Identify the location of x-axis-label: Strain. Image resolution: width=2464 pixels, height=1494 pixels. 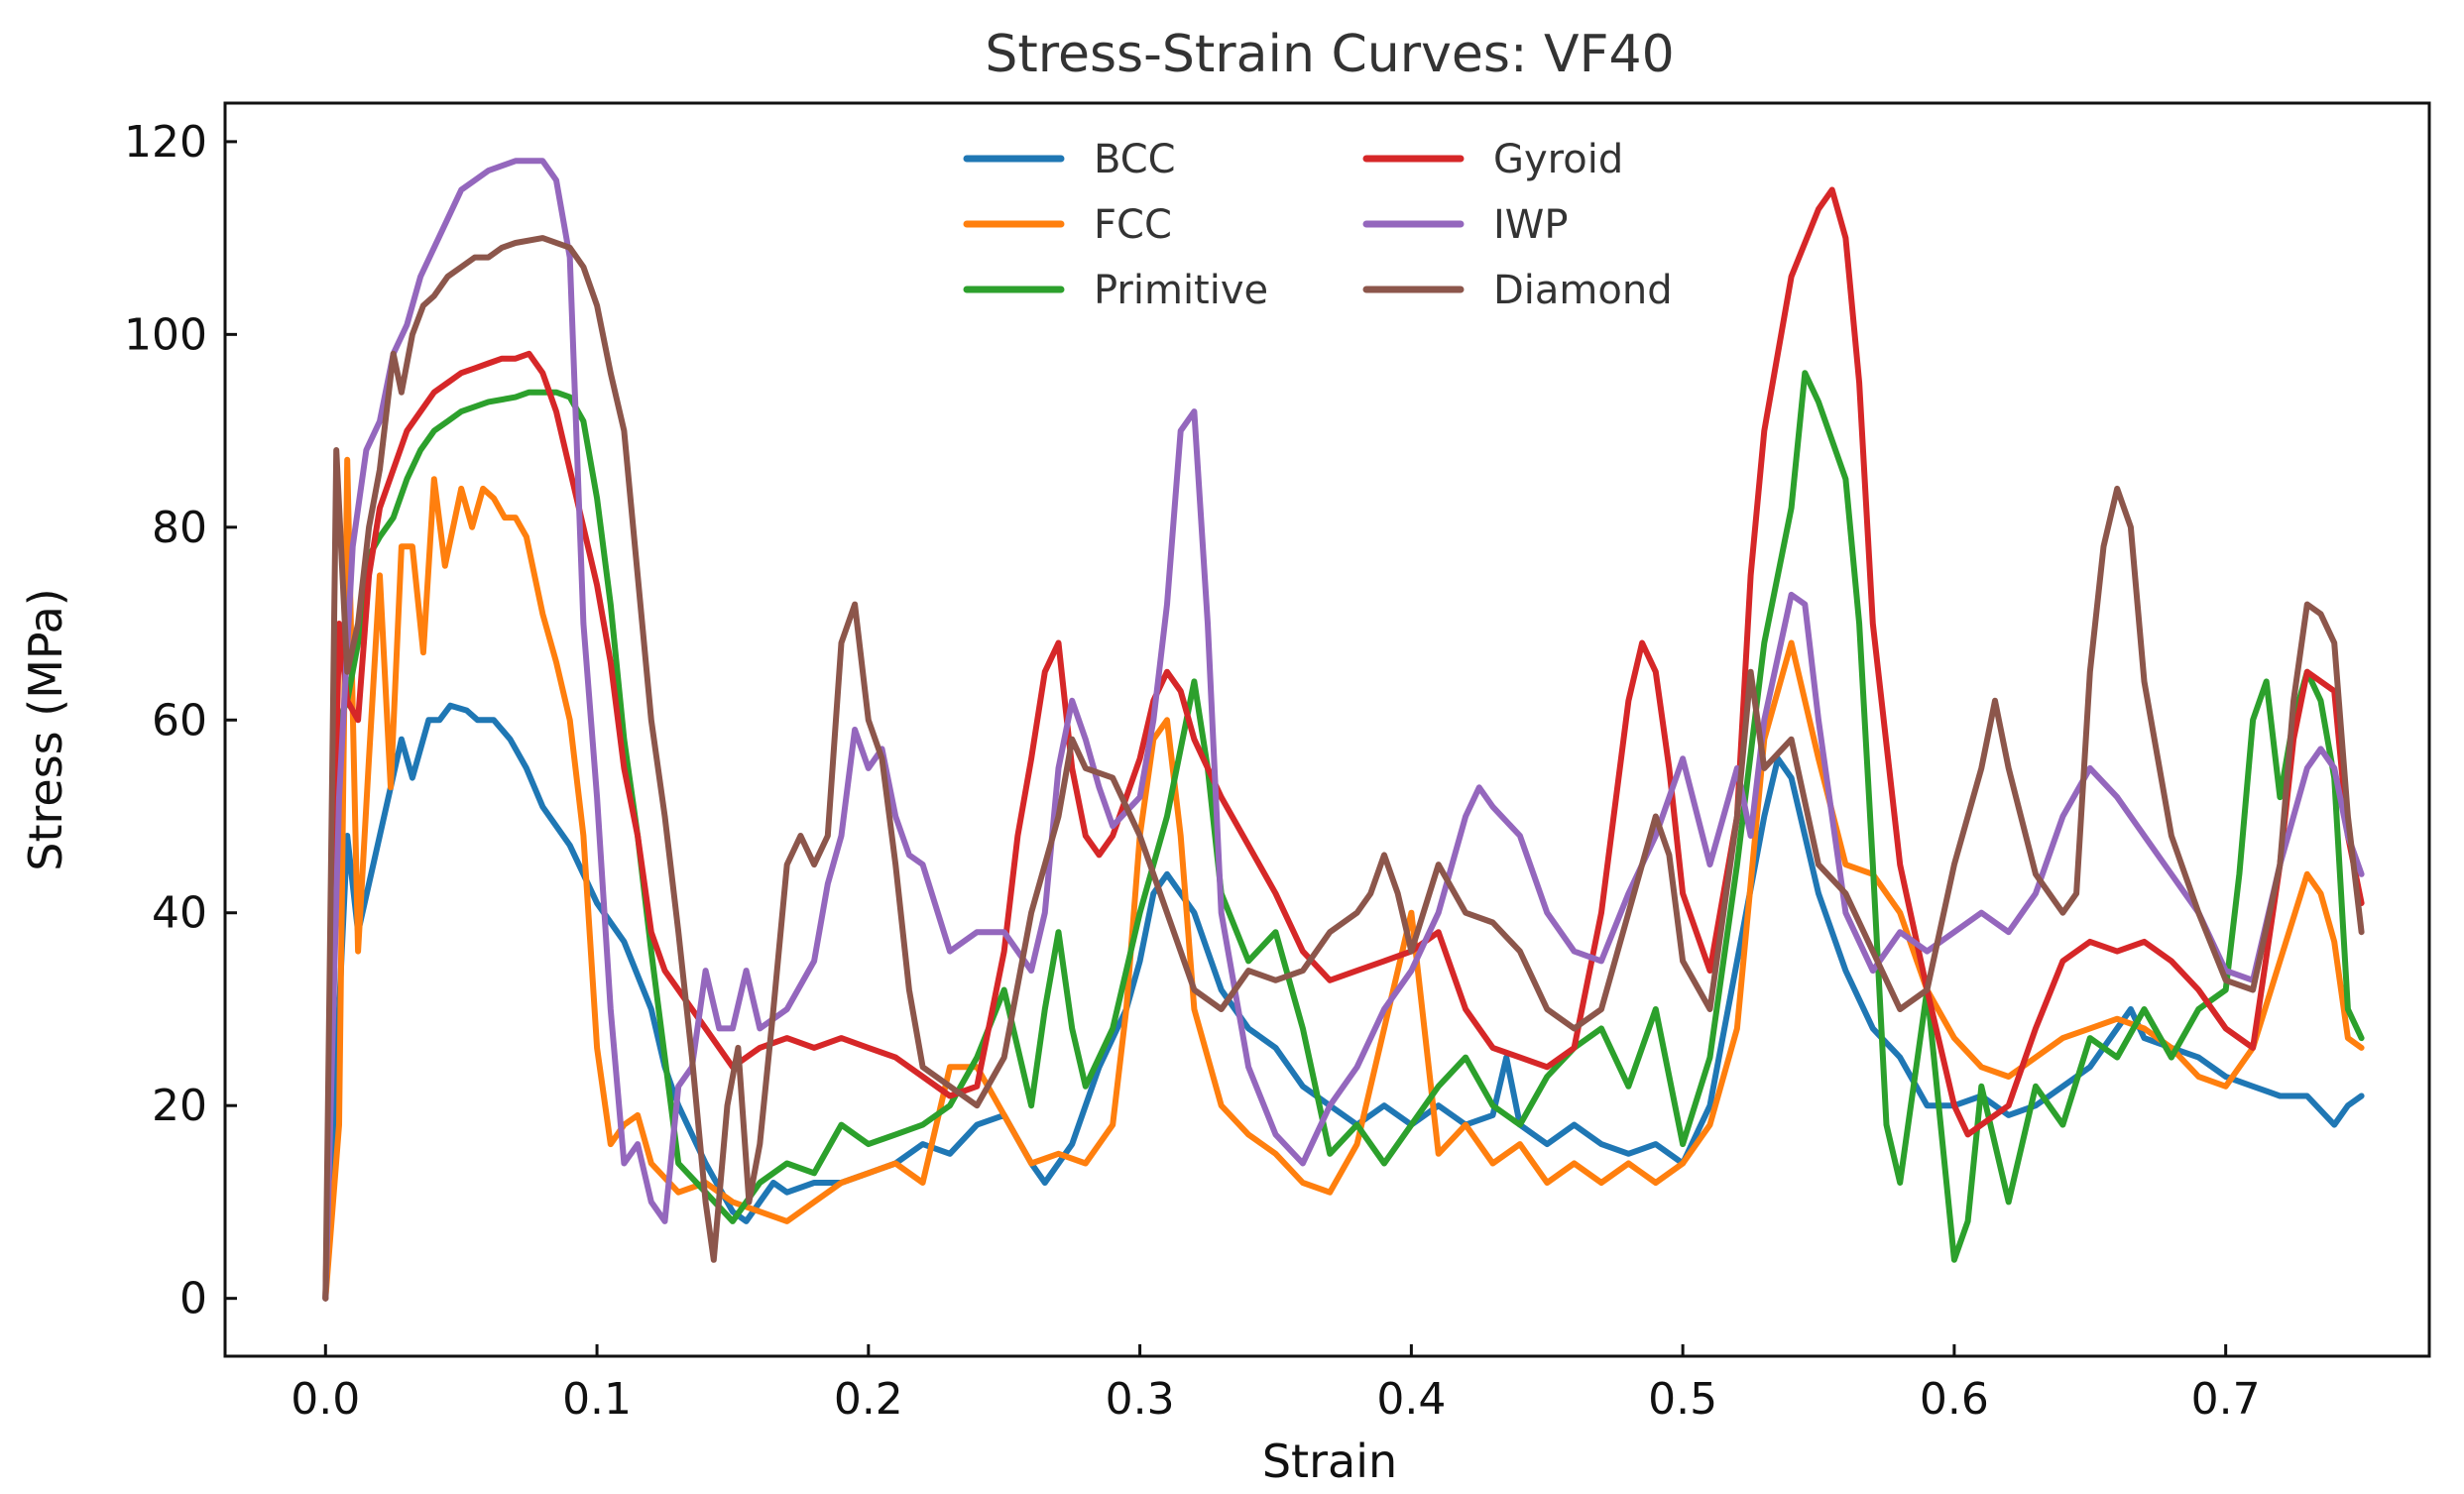
(1329, 1461).